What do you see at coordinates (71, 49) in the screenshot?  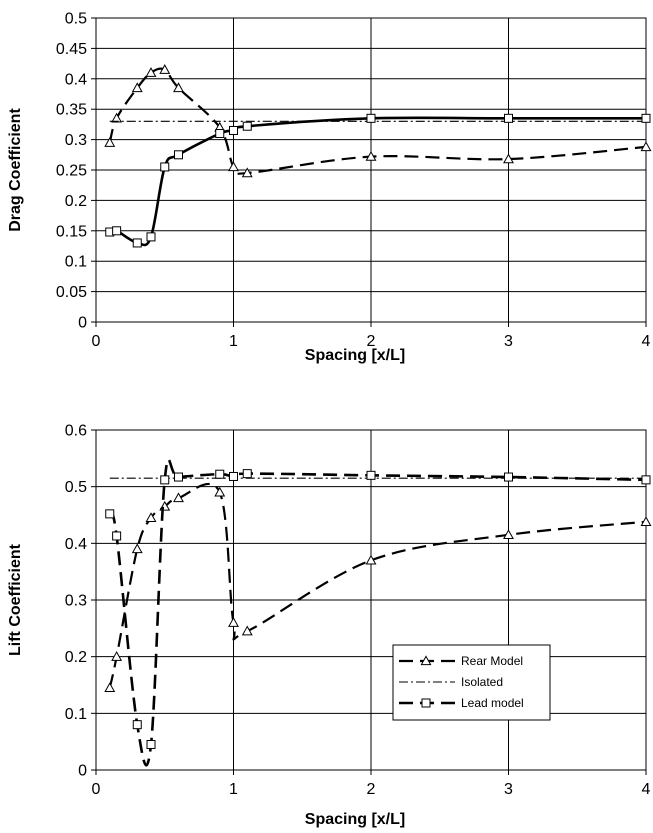 I see `y-tick-label: 0.45` at bounding box center [71, 49].